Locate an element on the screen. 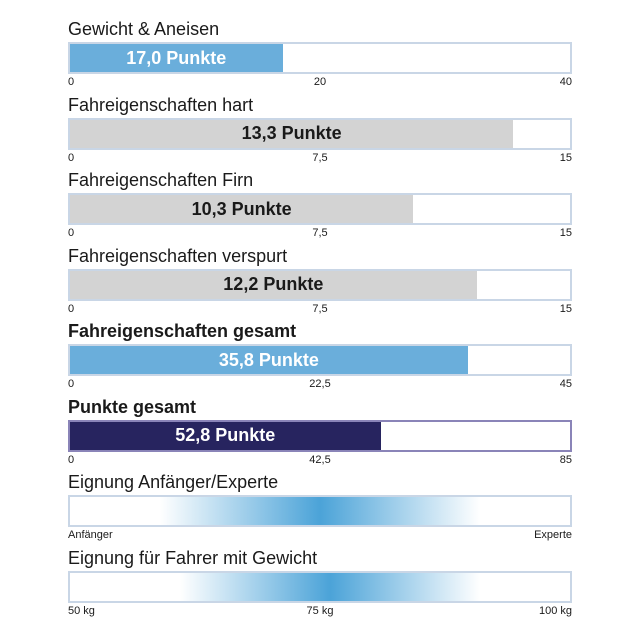 The image size is (640, 640). axis-tick-label: Experte is located at coordinates (553, 535).